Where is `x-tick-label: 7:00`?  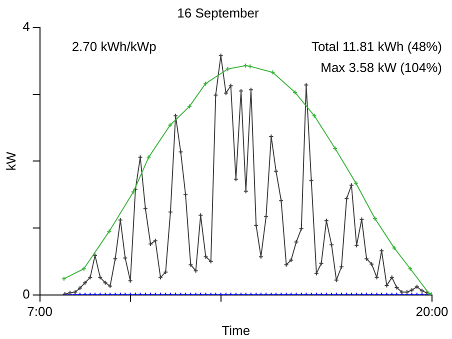
x-tick-label: 7:00 is located at coordinates (39, 312).